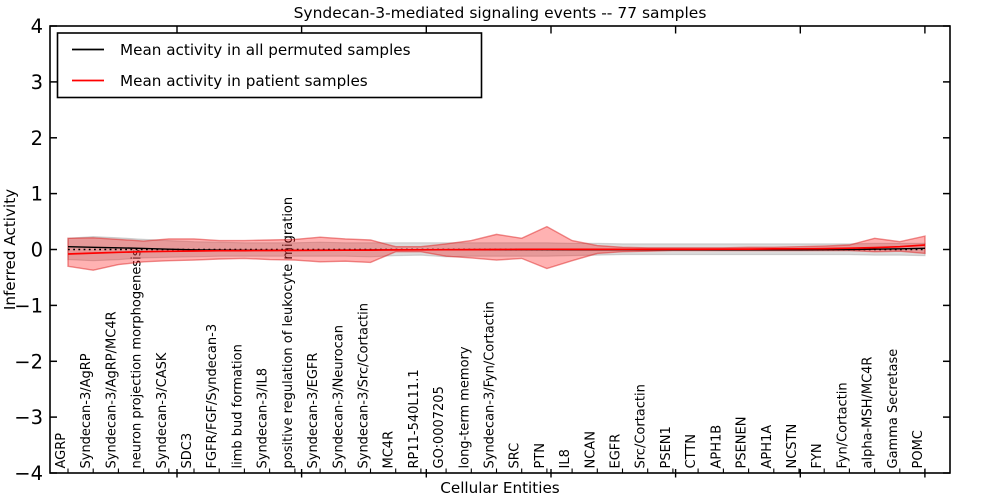  What do you see at coordinates (817, 455) in the screenshot?
I see `x-tick-label: FYN` at bounding box center [817, 455].